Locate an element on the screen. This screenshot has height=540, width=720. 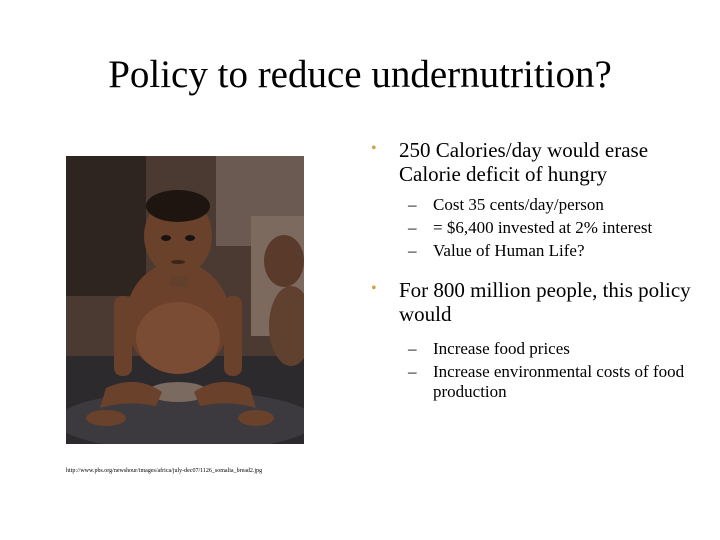
sub-bullet-item: – Cost 35 cents/day/person is located at coordinates (530, 205).